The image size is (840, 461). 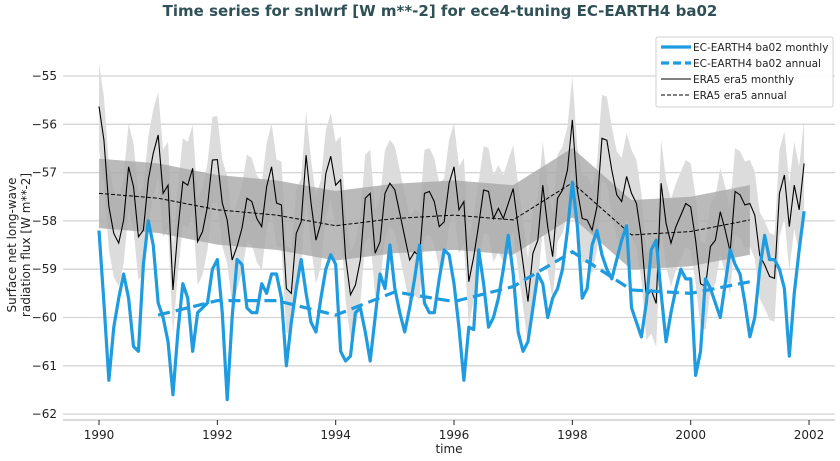 I want to click on y-tick-label: −61, so click(x=44, y=366).